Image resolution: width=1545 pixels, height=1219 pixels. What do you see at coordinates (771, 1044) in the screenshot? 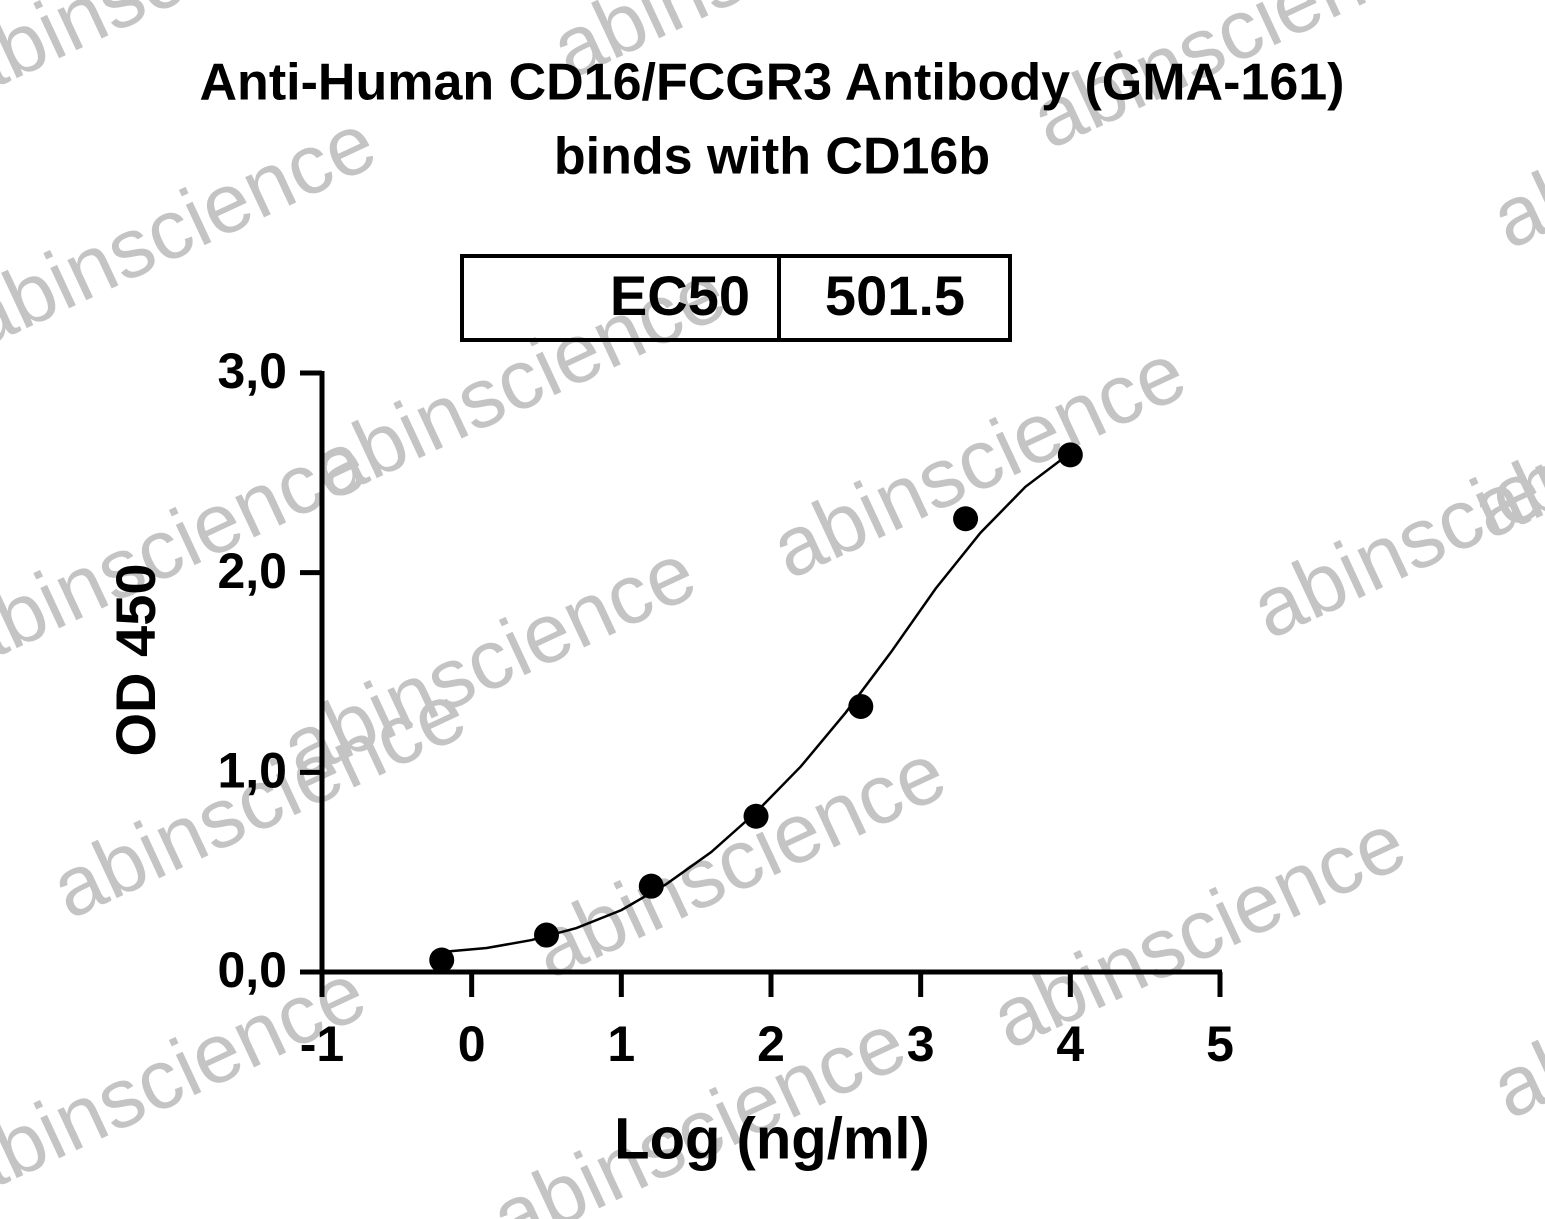
I see `x-tick-label: 2` at bounding box center [771, 1044].